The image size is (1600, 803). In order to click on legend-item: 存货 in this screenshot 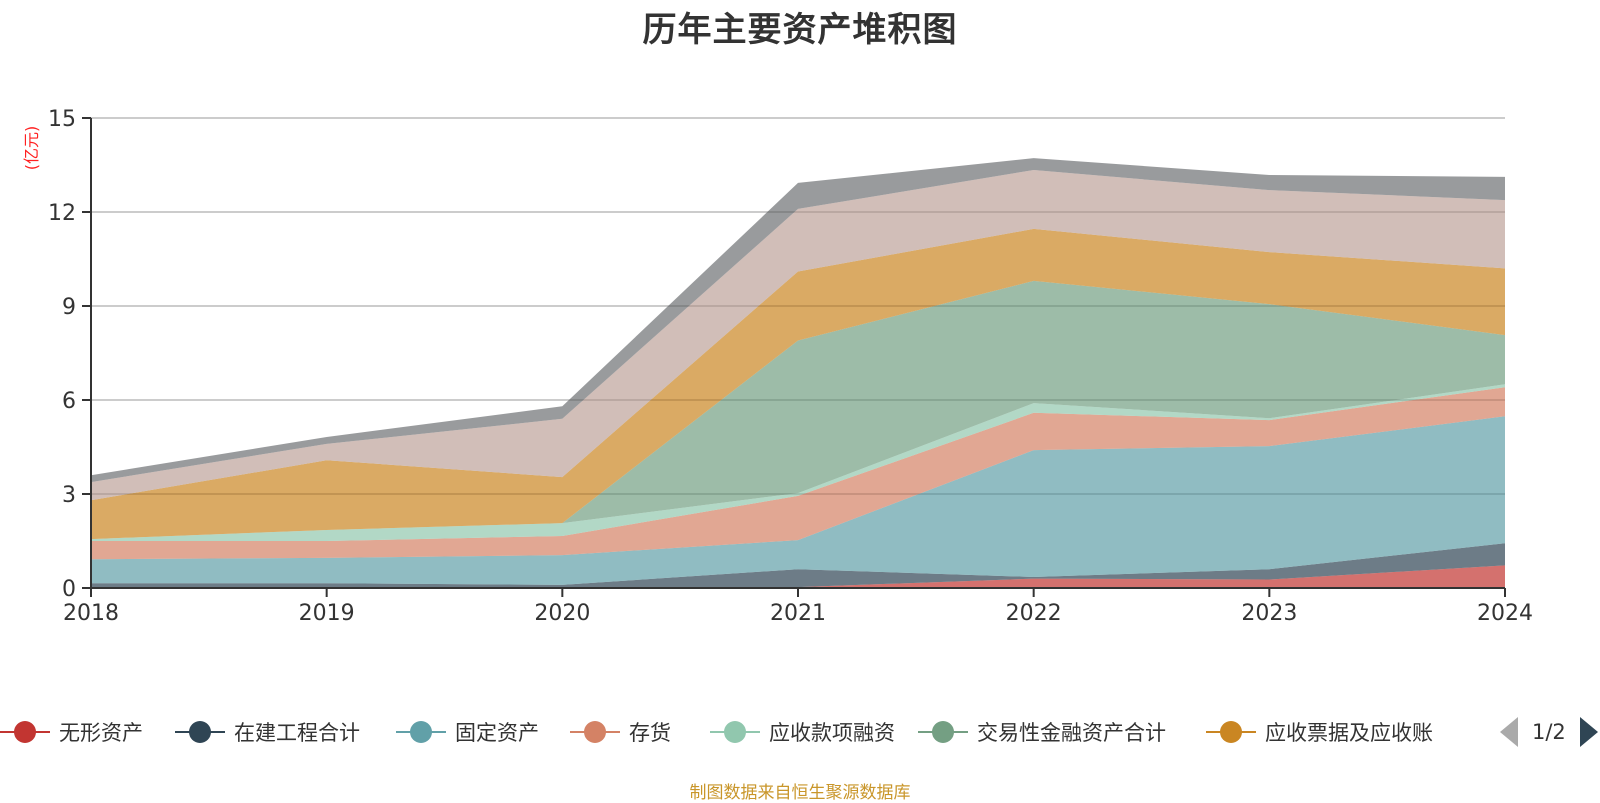, I will do `click(620, 732)`.